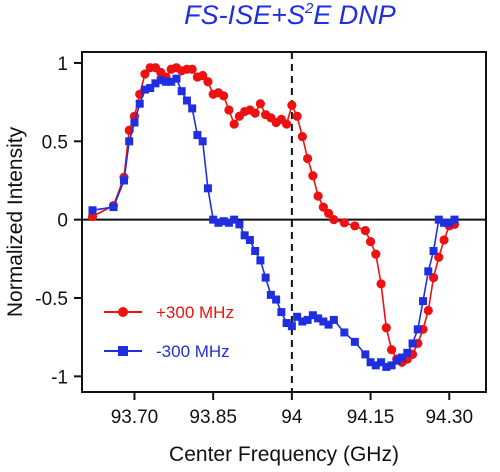 This screenshot has height=472, width=500. Describe the element at coordinates (244, 15) in the screenshot. I see `chart-title-part: FS-ISE+S` at that location.